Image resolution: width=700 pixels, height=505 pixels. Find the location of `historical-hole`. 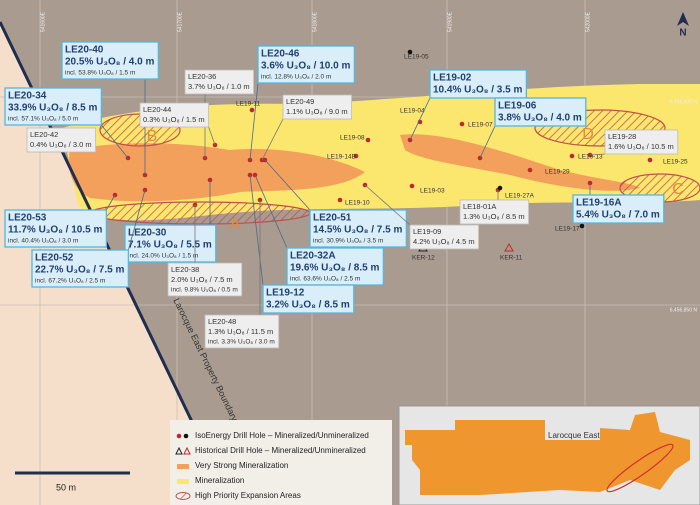

historical-hole is located at coordinates (509, 247).